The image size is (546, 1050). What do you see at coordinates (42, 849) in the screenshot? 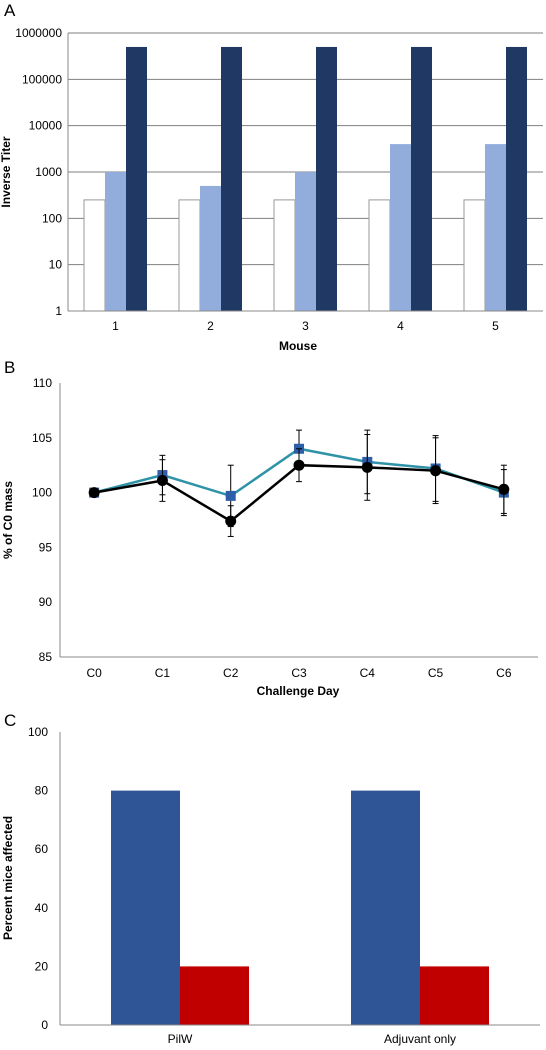
I see `panel-c-y-tick-label: 60` at bounding box center [42, 849].